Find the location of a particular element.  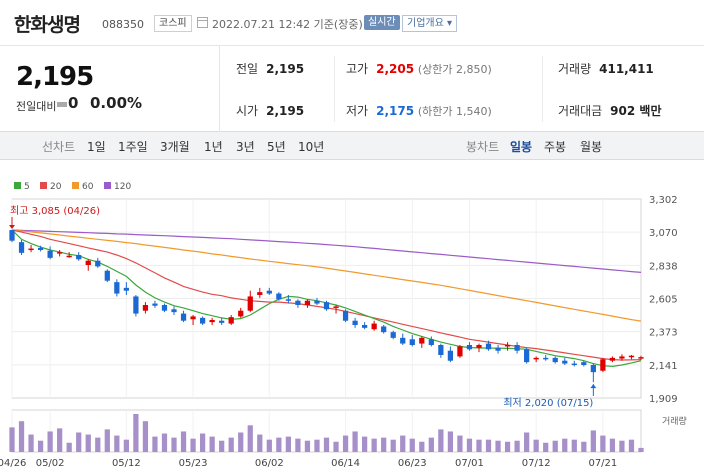

tab-1day: 1일 is located at coordinates (96, 147).